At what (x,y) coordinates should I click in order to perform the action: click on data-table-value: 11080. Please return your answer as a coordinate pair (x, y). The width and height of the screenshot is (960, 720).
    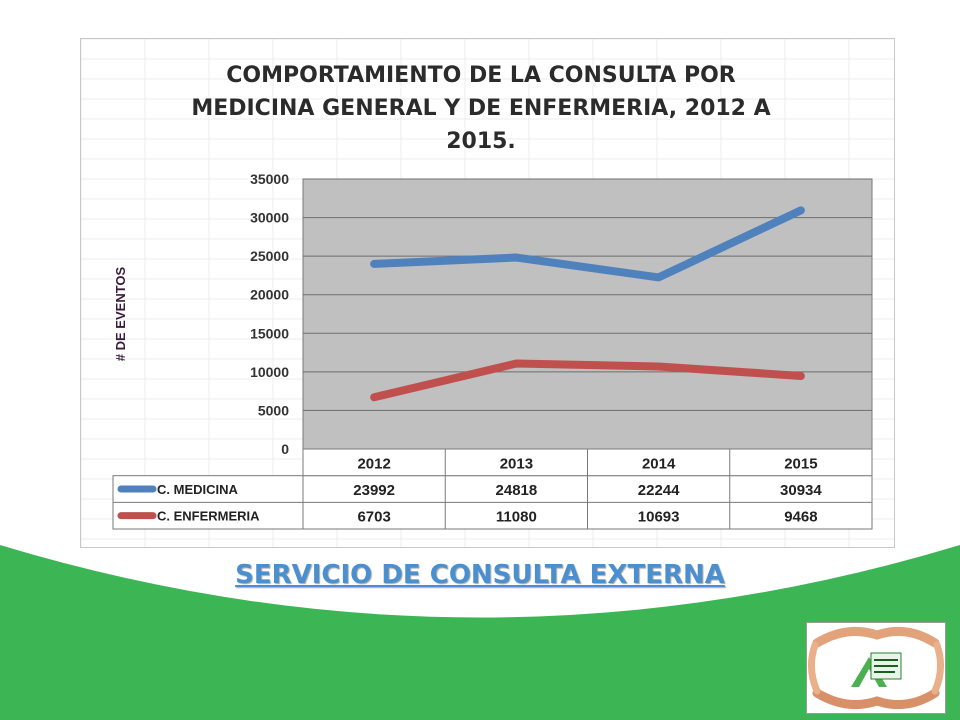
    Looking at the image, I should click on (516, 517).